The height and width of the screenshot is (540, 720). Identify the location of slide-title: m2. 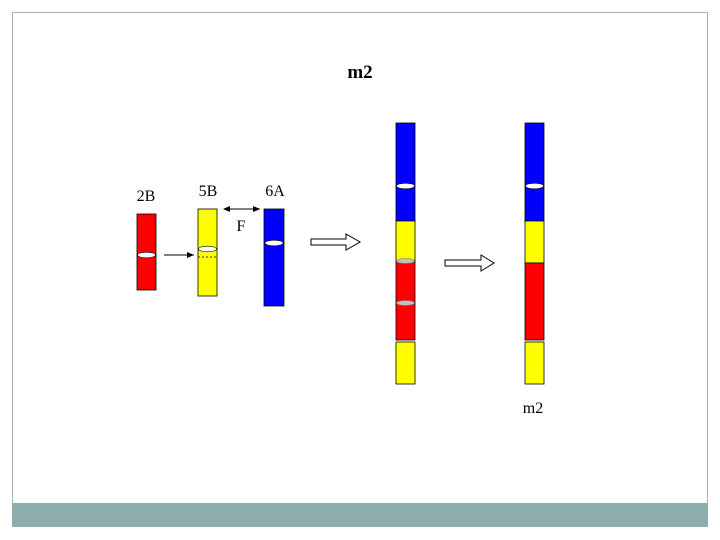
(360, 72).